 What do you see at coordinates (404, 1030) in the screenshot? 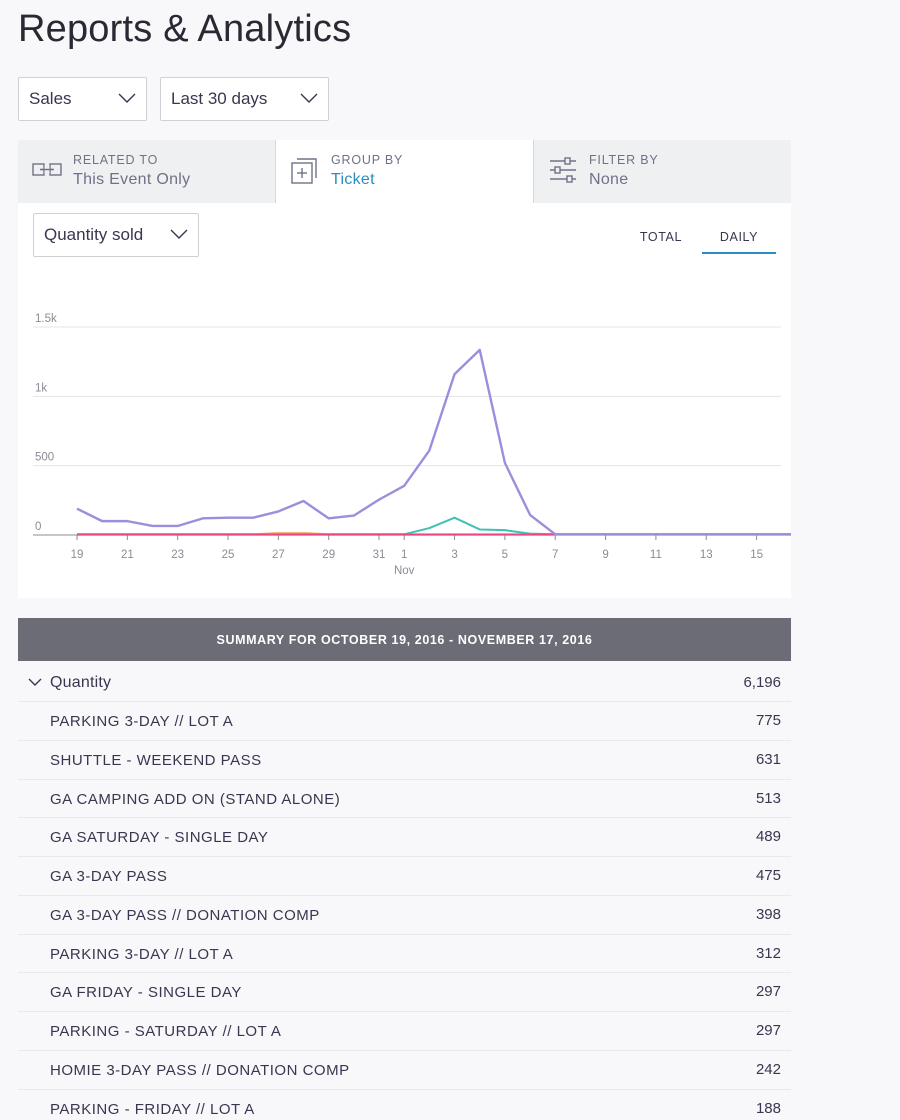
I see `table-row: PARKING - SATURDAY // LOT A 297` at bounding box center [404, 1030].